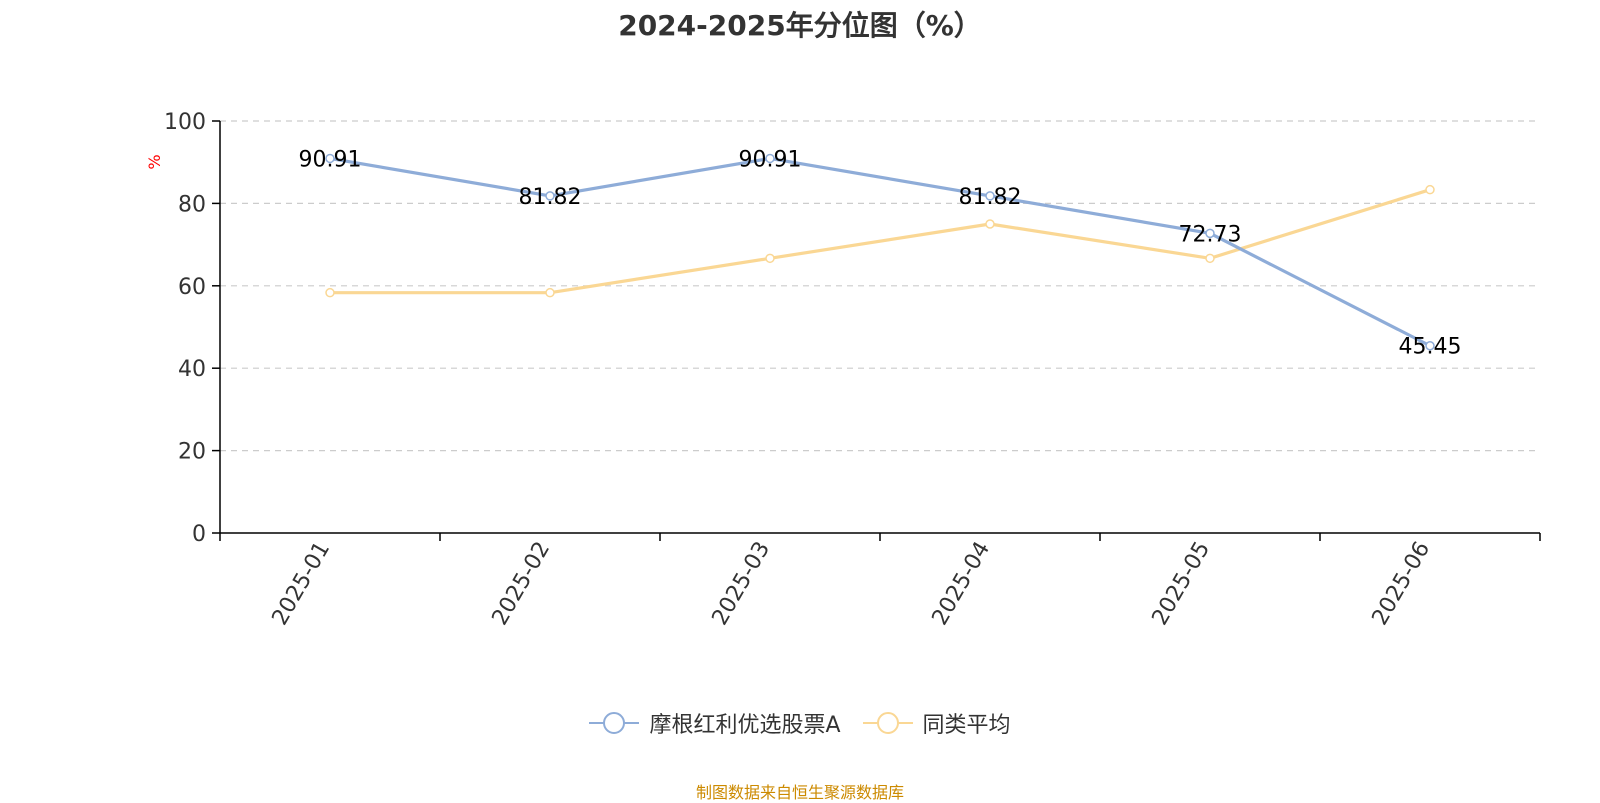  I want to click on x-tick-label: 2025-03, so click(742, 584).